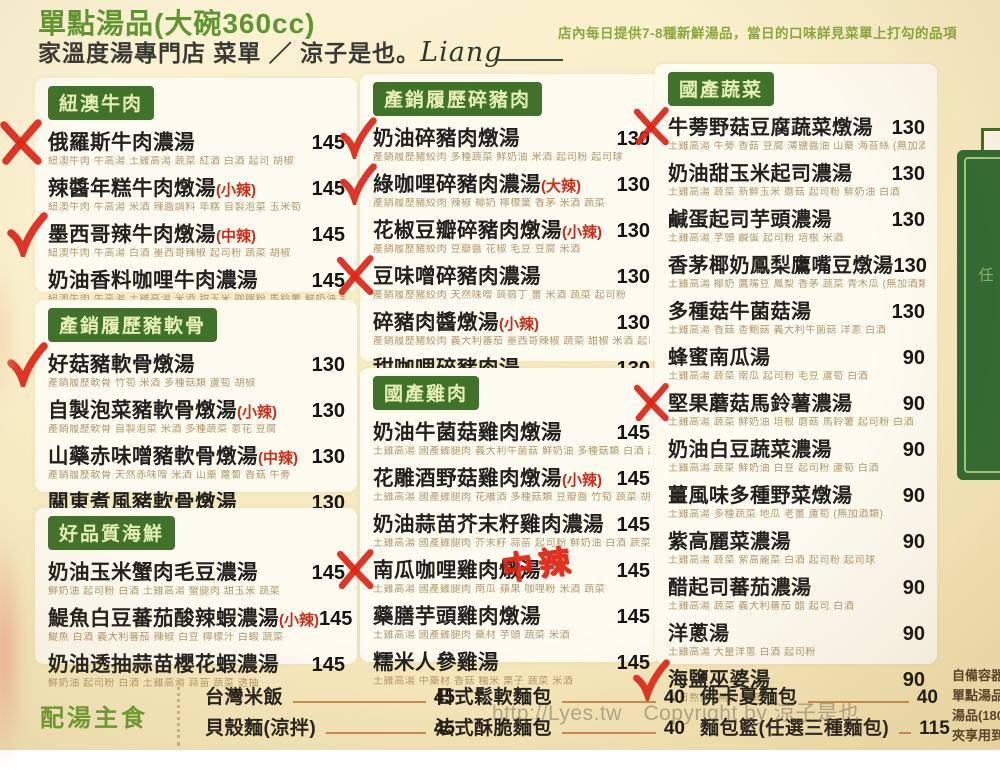 This screenshot has width=1000, height=770. I want to click on item-ingredients: 鮮奶油 起司粉 白酒 土雞高湯 蟹腿肉 甜玉米 蔬菜, so click(164, 591).